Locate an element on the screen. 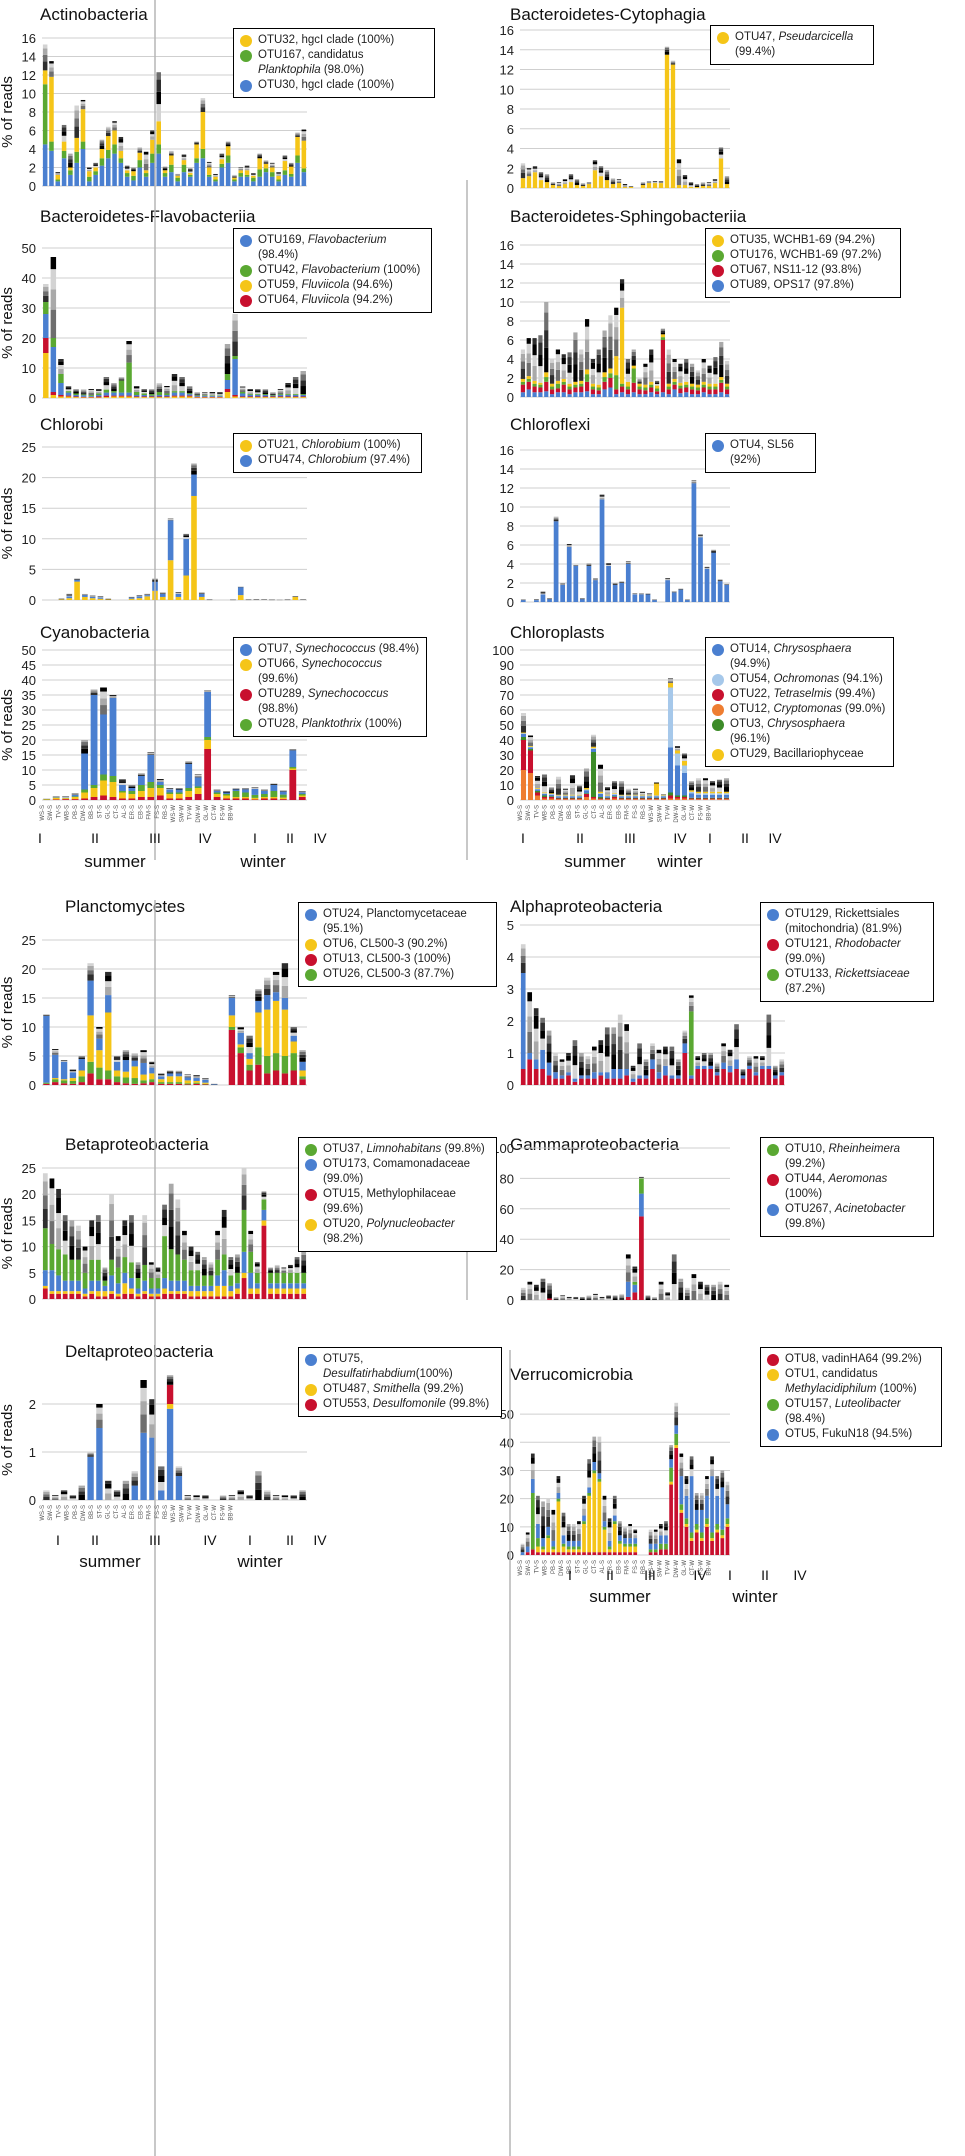 The width and height of the screenshot is (965, 2156). bar-segment-otu176 is located at coordinates (721, 381).